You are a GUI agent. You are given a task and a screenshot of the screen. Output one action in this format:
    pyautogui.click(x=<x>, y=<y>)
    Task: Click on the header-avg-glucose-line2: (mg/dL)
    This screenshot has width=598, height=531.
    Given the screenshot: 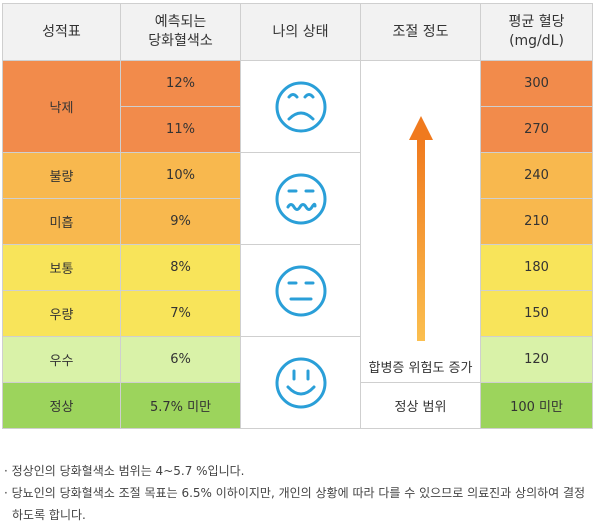 What is the action you would take?
    pyautogui.click(x=536, y=41)
    